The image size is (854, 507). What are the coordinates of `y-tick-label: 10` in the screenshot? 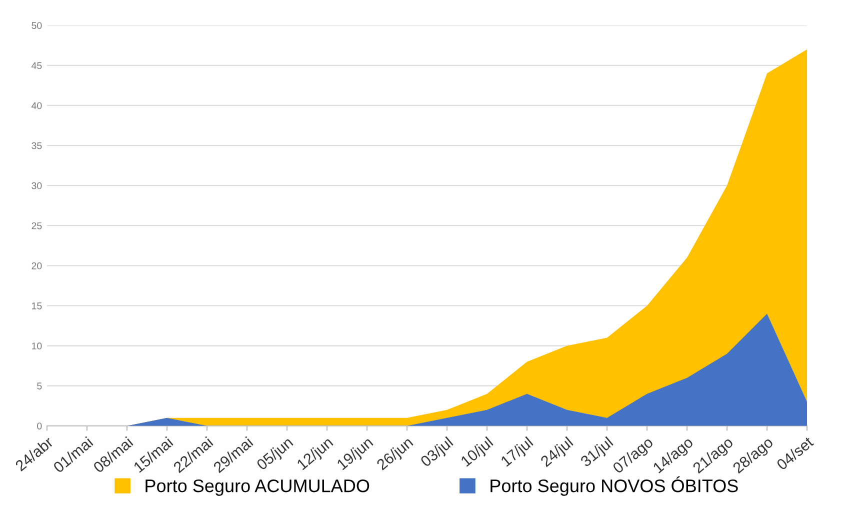 It's located at (37, 346).